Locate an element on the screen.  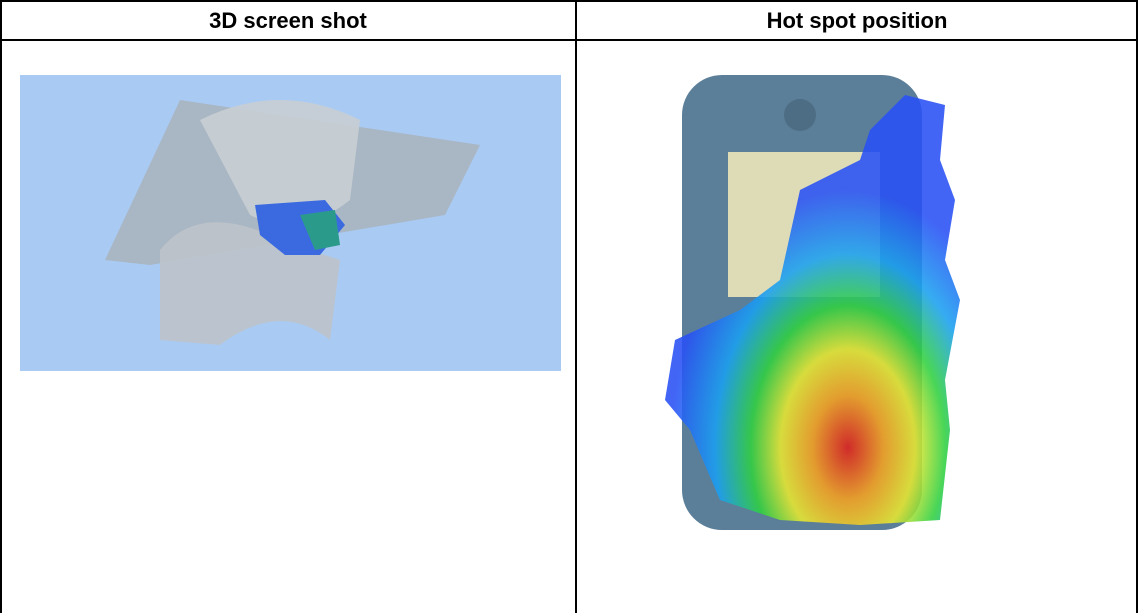
header-cell: 3D screen shot is located at coordinates (288, 20).